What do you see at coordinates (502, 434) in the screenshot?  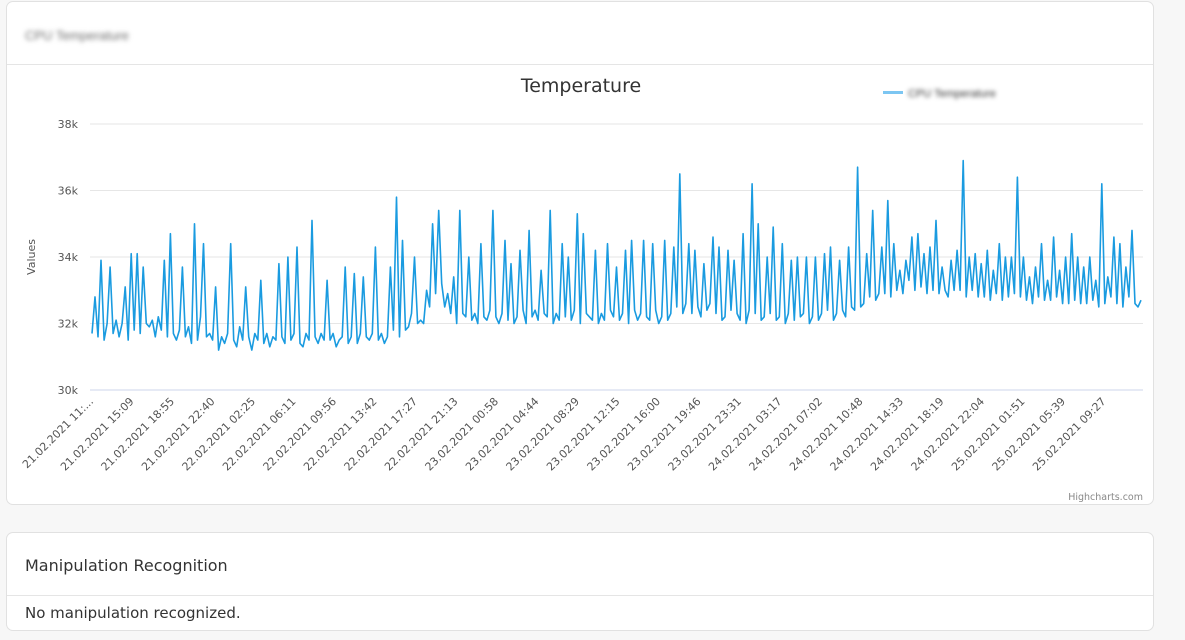 I see `x-tick-label: 23.02.2021 04:44` at bounding box center [502, 434].